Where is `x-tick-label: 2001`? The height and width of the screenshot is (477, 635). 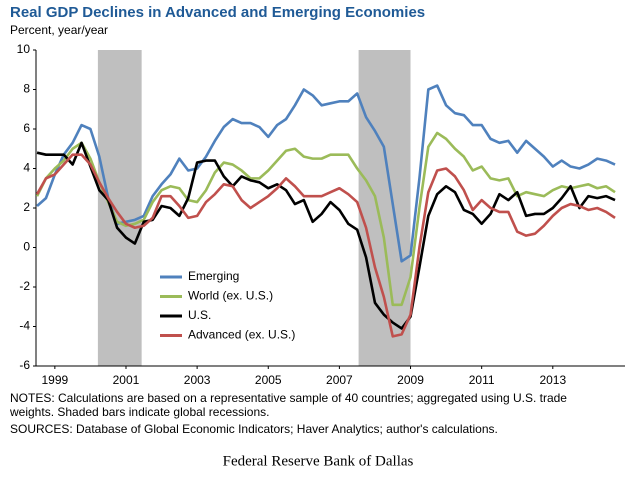
x-tick-label: 2001 is located at coordinates (126, 380).